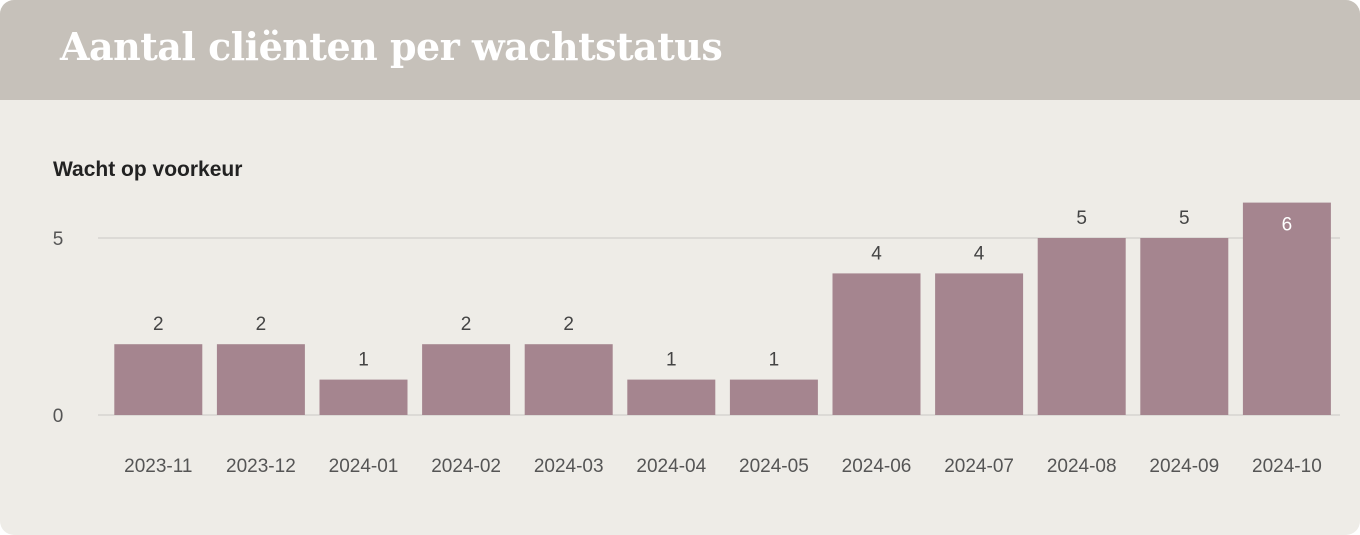  Describe the element at coordinates (466, 466) in the screenshot. I see `x-tick-label: 2024-02` at that location.